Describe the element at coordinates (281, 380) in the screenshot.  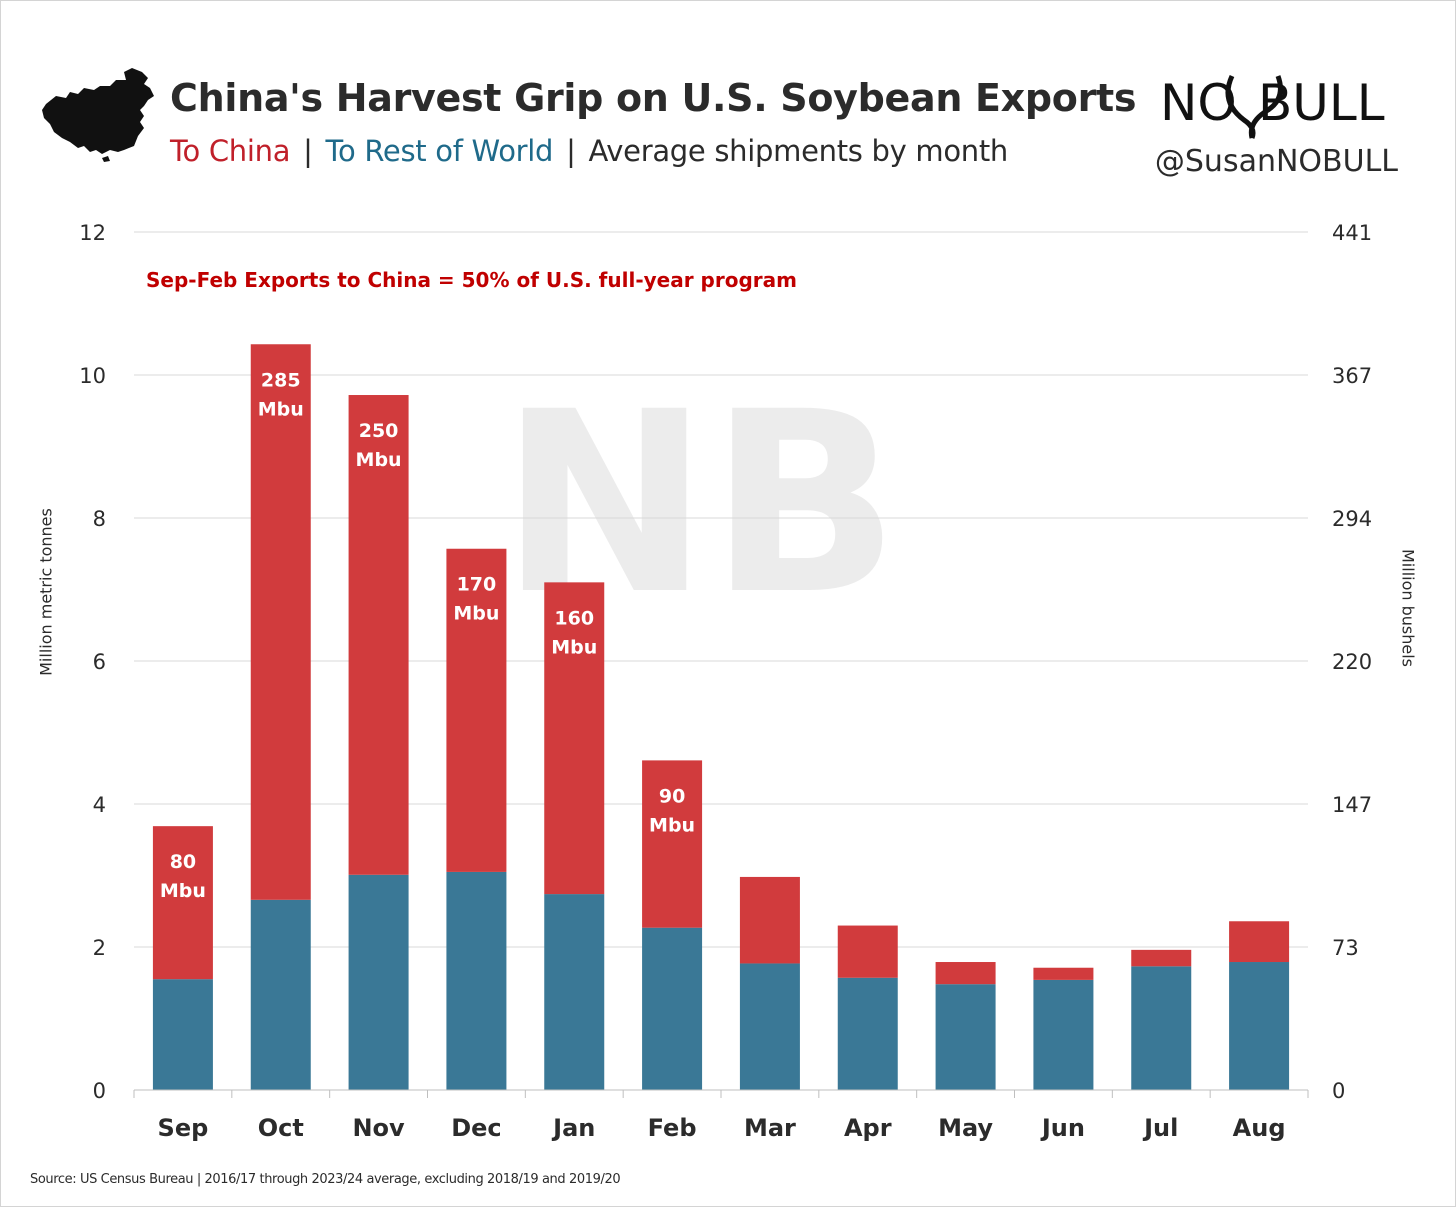
I see `data-label: 285` at that location.